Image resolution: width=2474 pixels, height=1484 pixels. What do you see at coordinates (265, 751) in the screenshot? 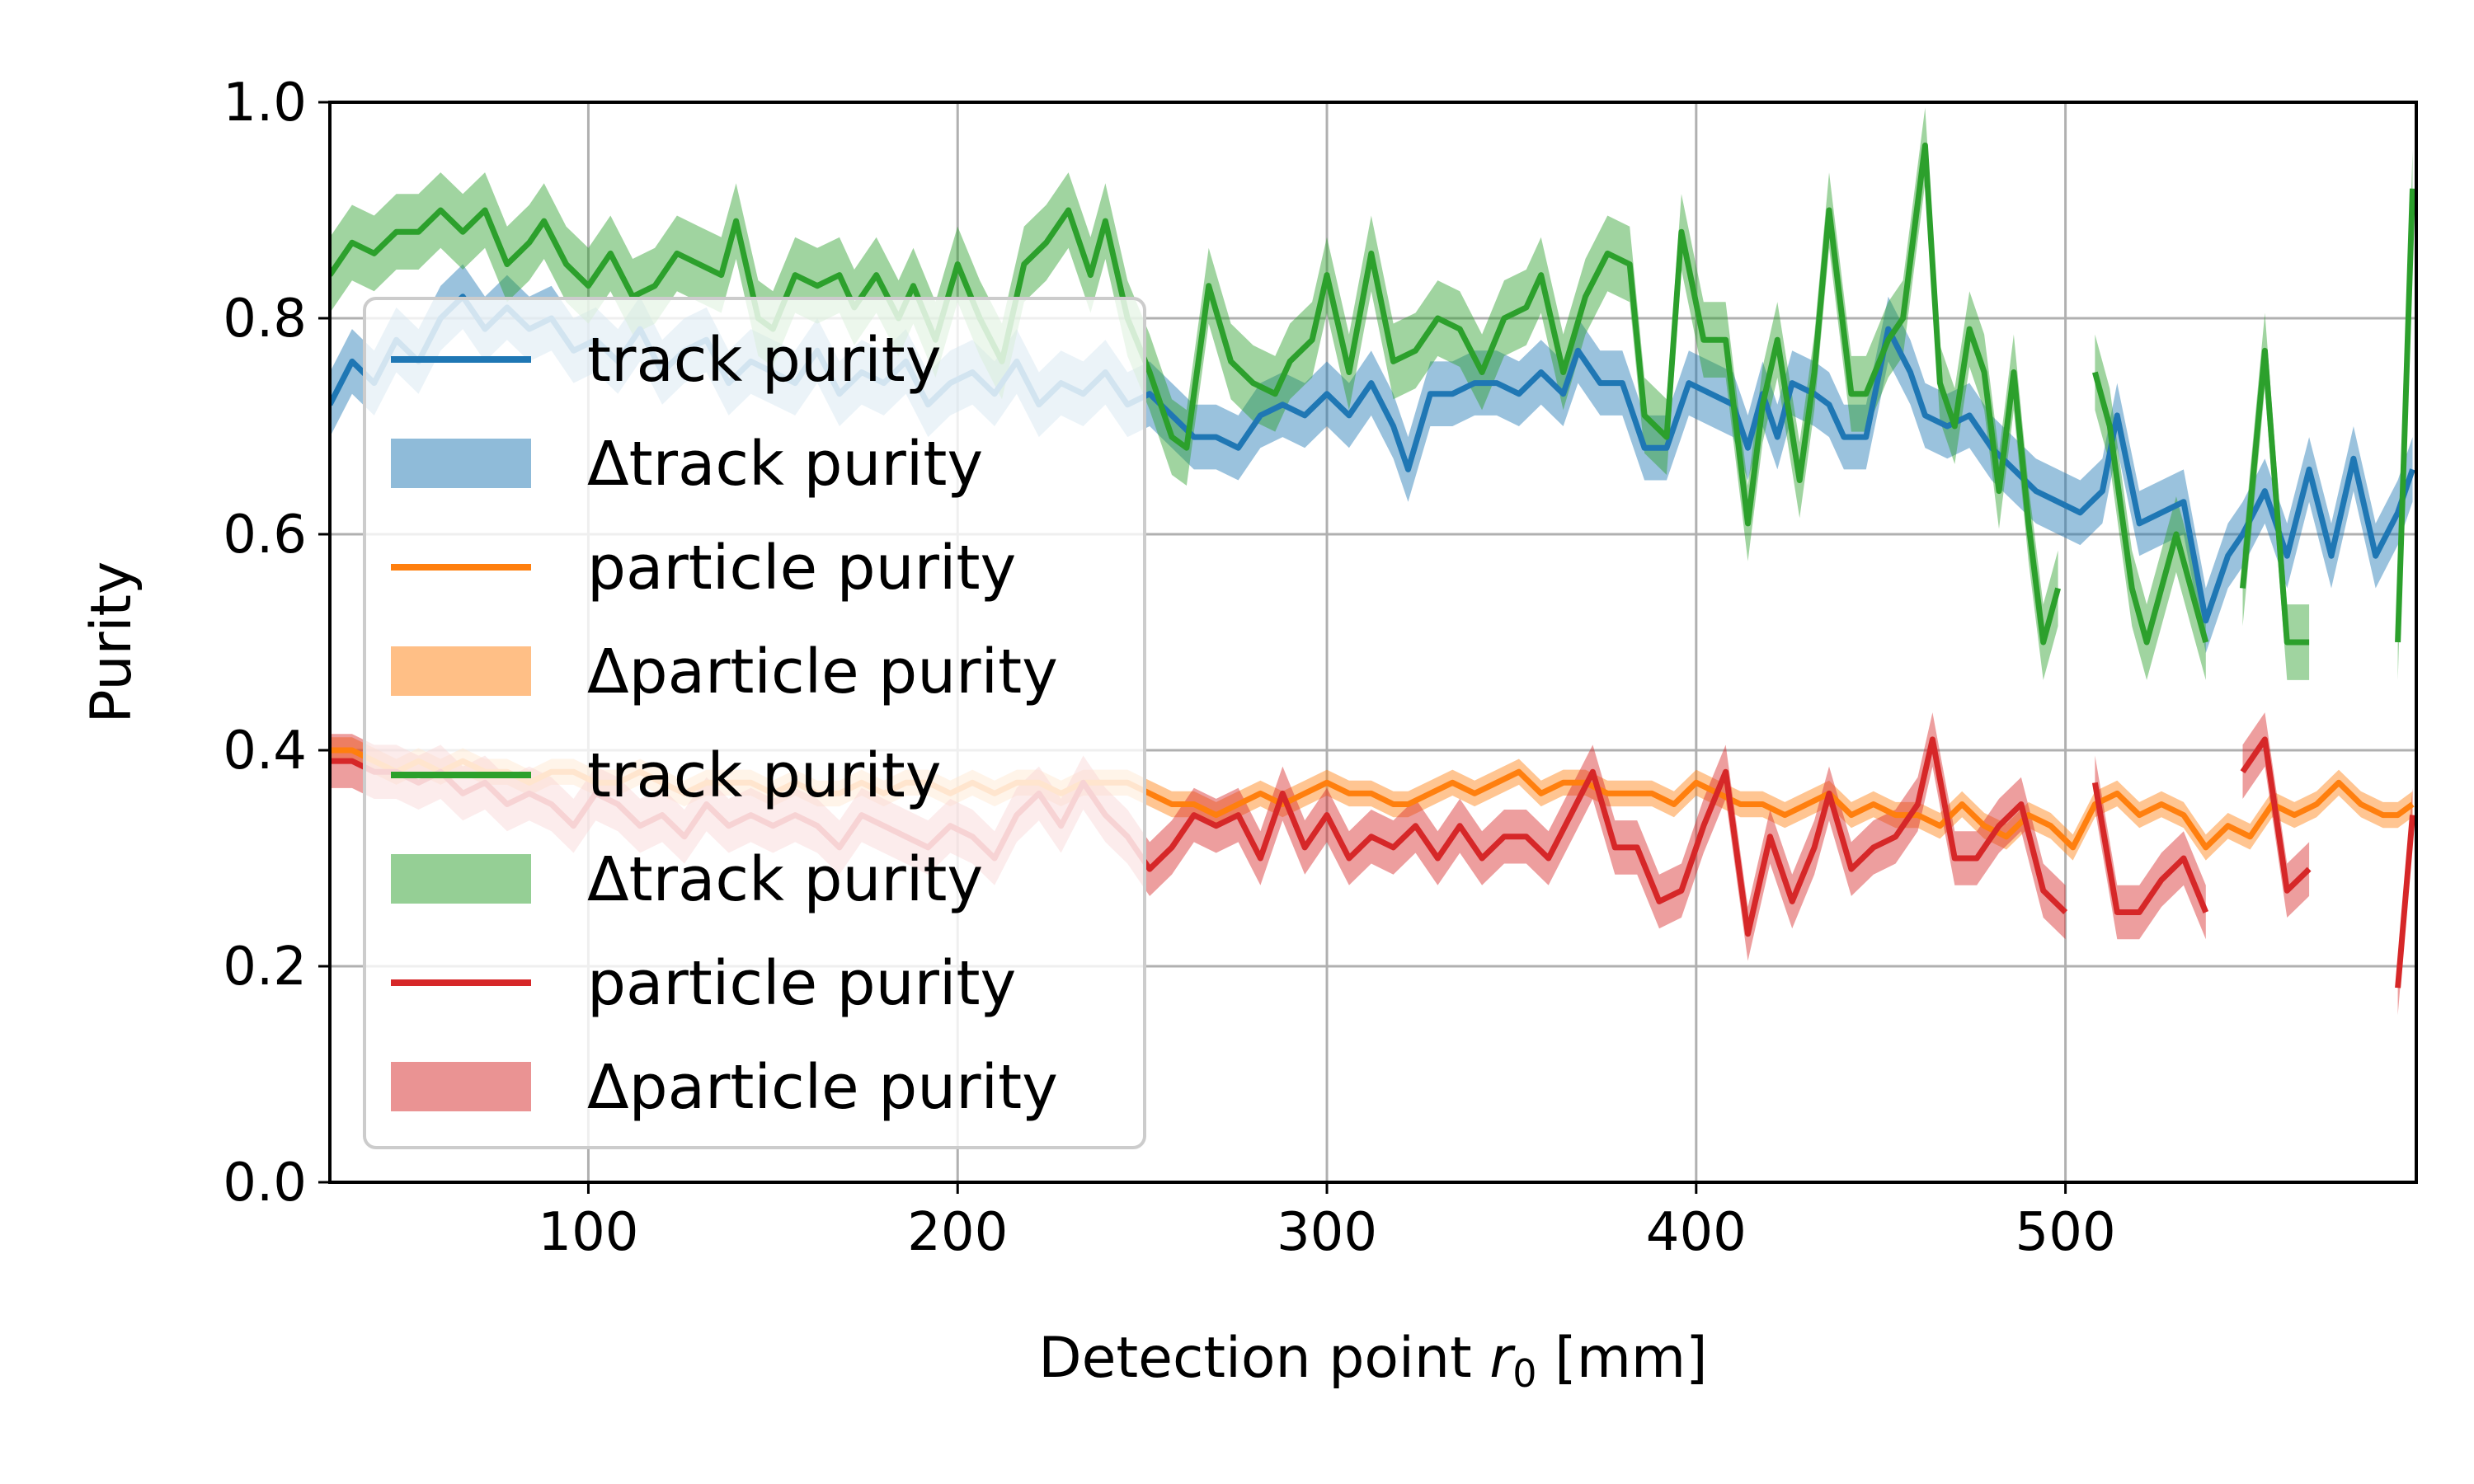
I see `y-tick-label: 0.4` at bounding box center [265, 751].